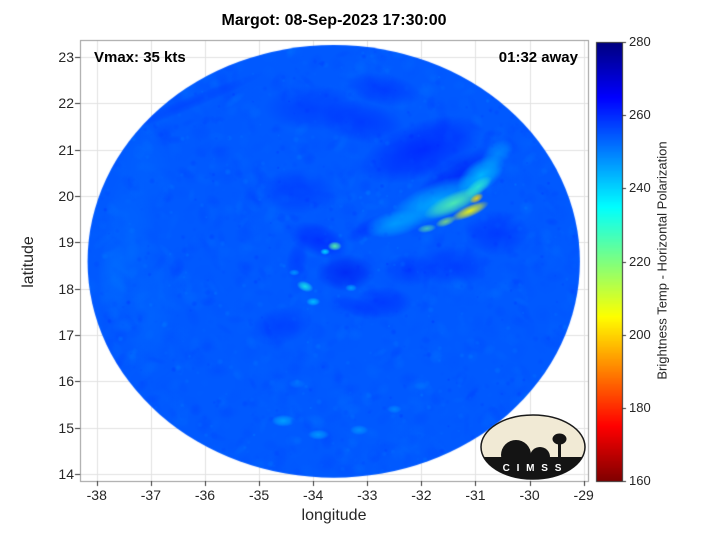 This screenshot has width=720, height=540. I want to click on x-tick-label: -34, so click(313, 495).